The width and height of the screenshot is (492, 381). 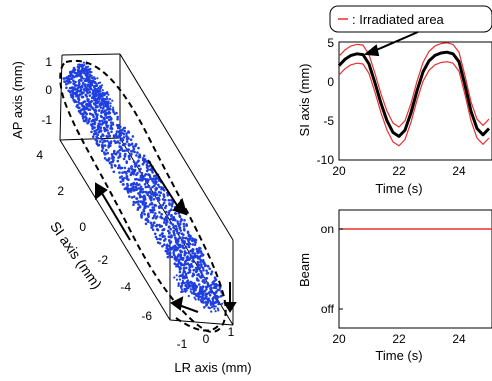 What do you see at coordinates (414, 104) in the screenshot?
I see `si-trace-bound` at bounding box center [414, 104].